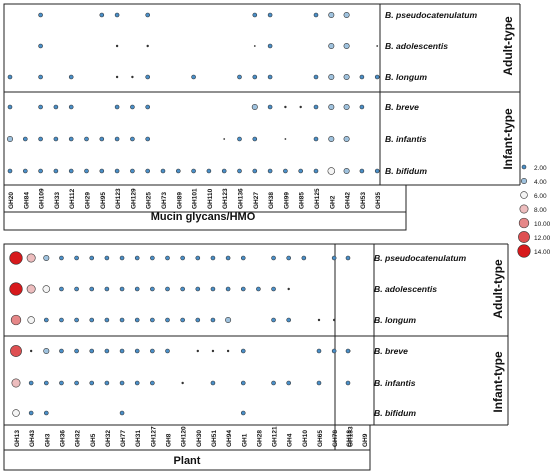 The image size is (550, 476). Describe the element at coordinates (271, 200) in the screenshot. I see `x-tick-label: GH38` at that location.